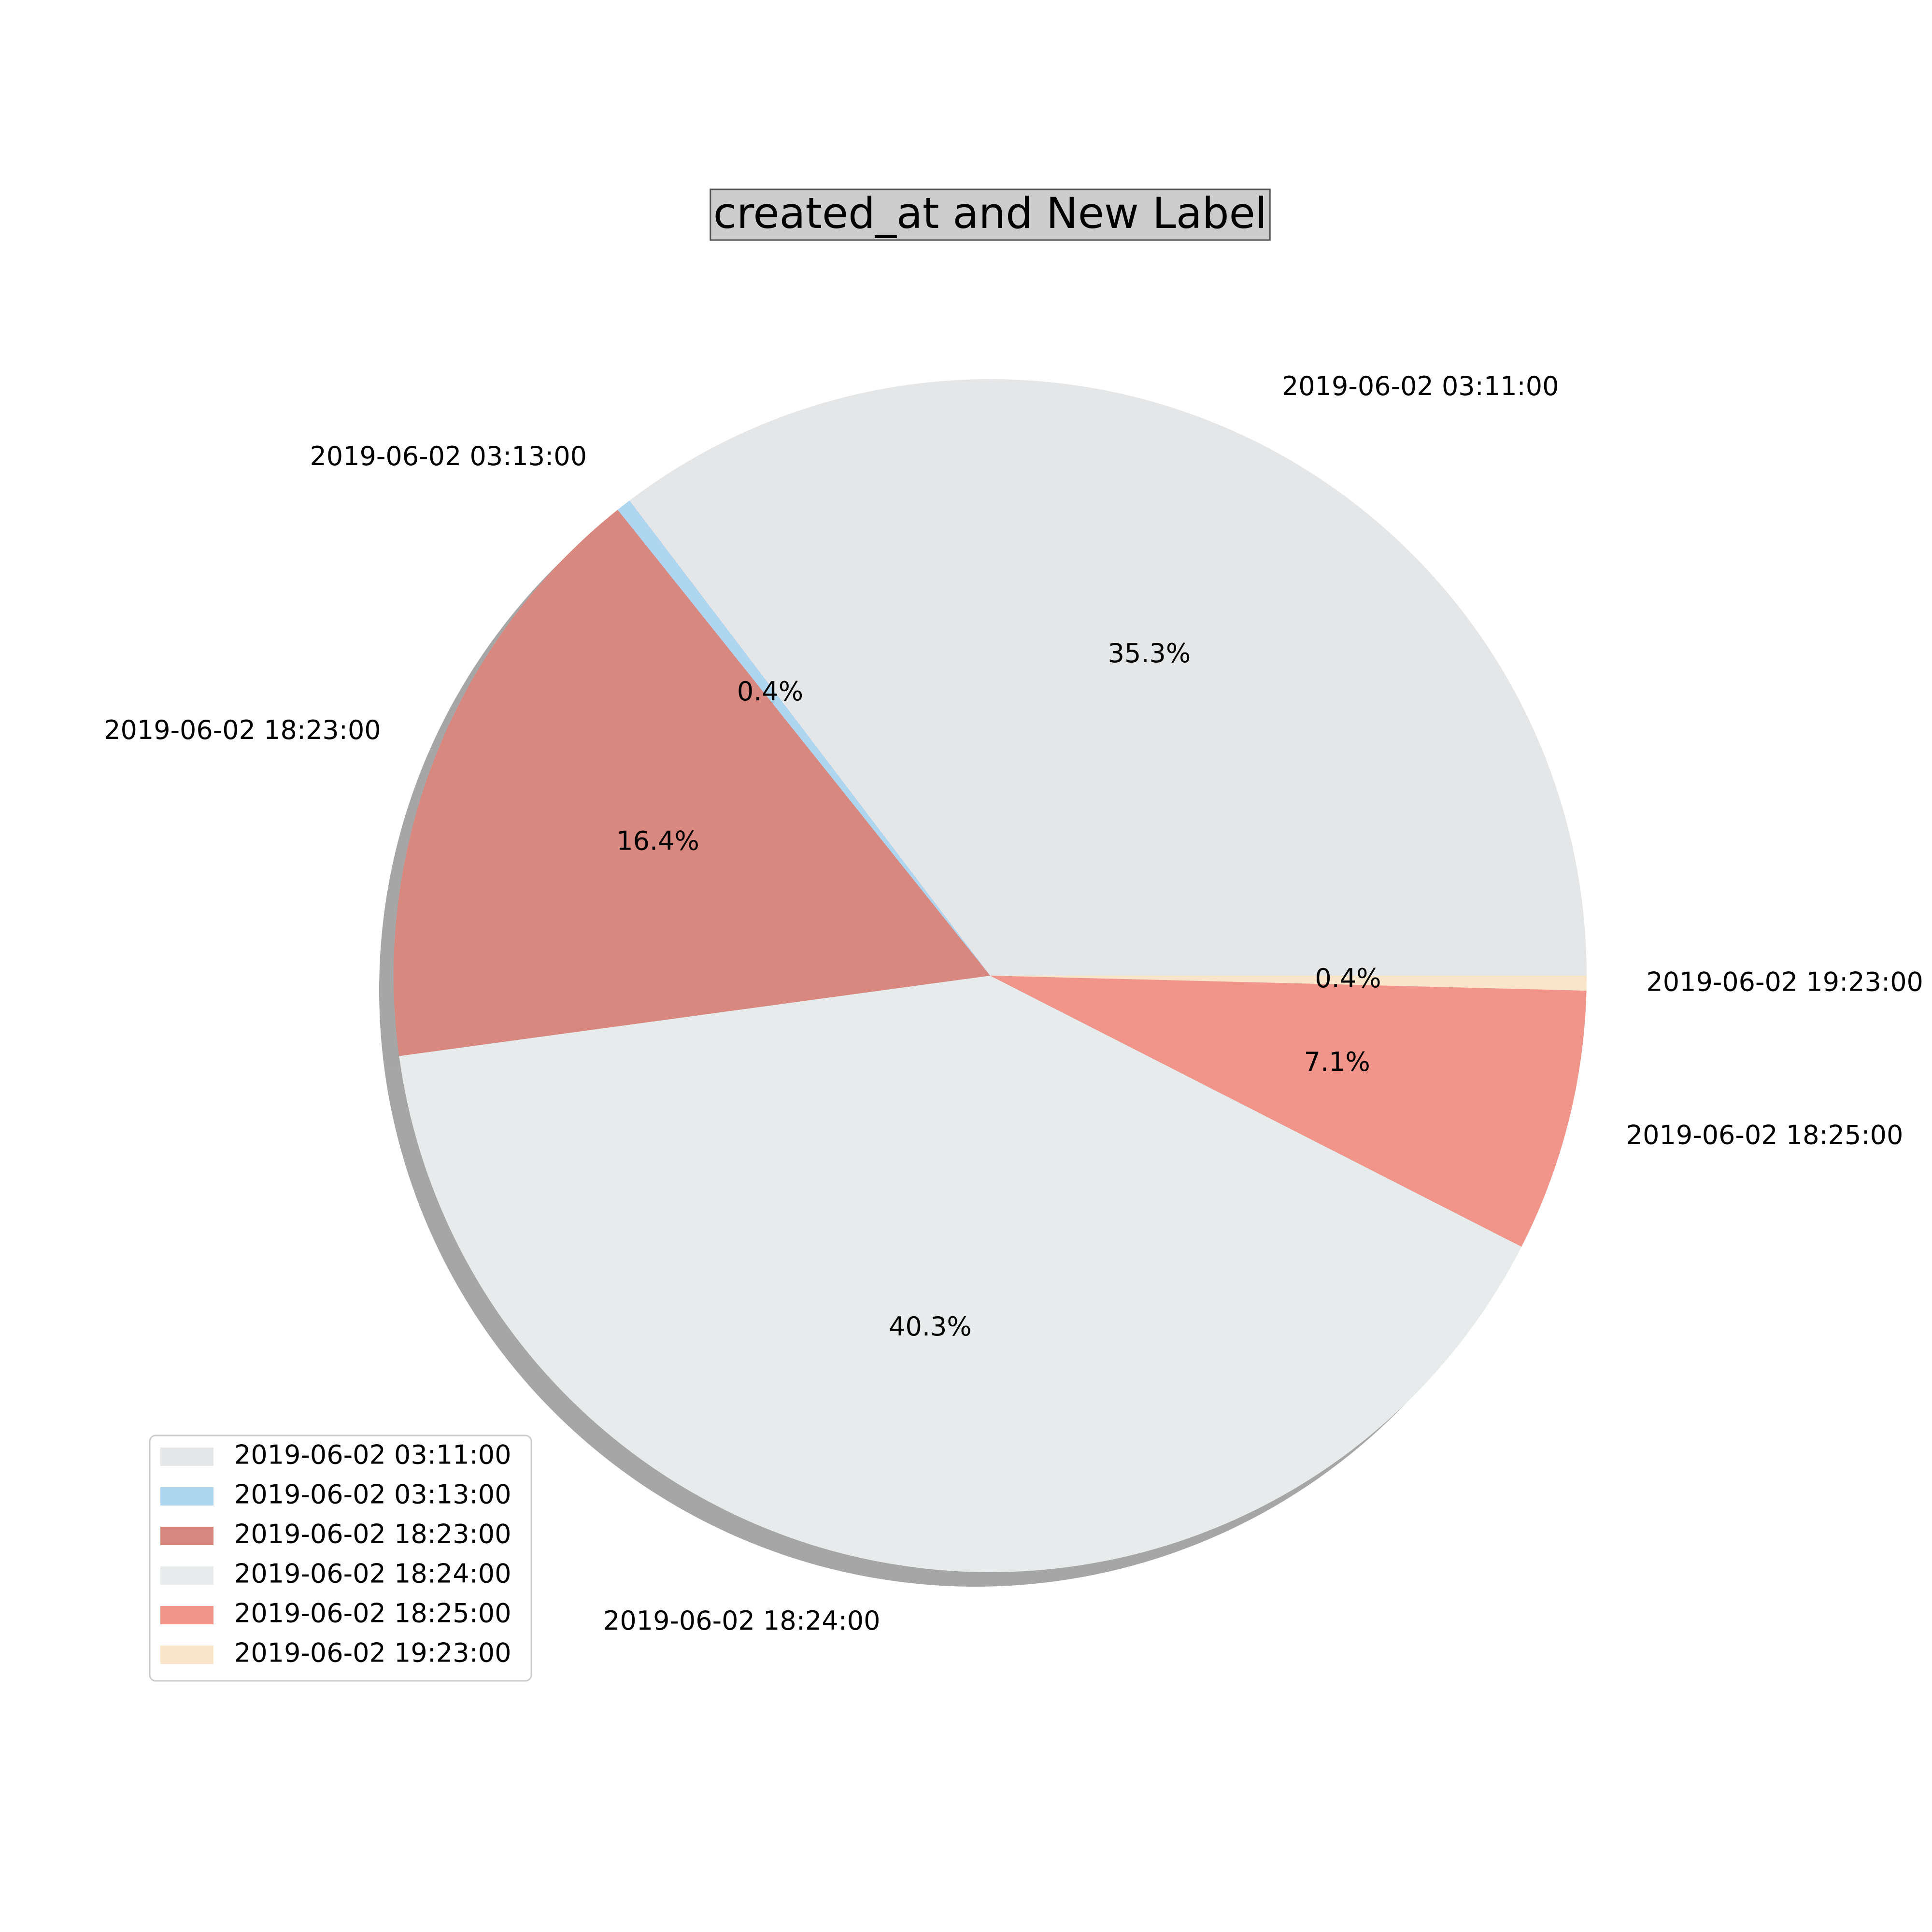 The width and height of the screenshot is (1932, 1932). What do you see at coordinates (372, 1574) in the screenshot?
I see `legend-label: 2019-06-02 18:24:00` at bounding box center [372, 1574].